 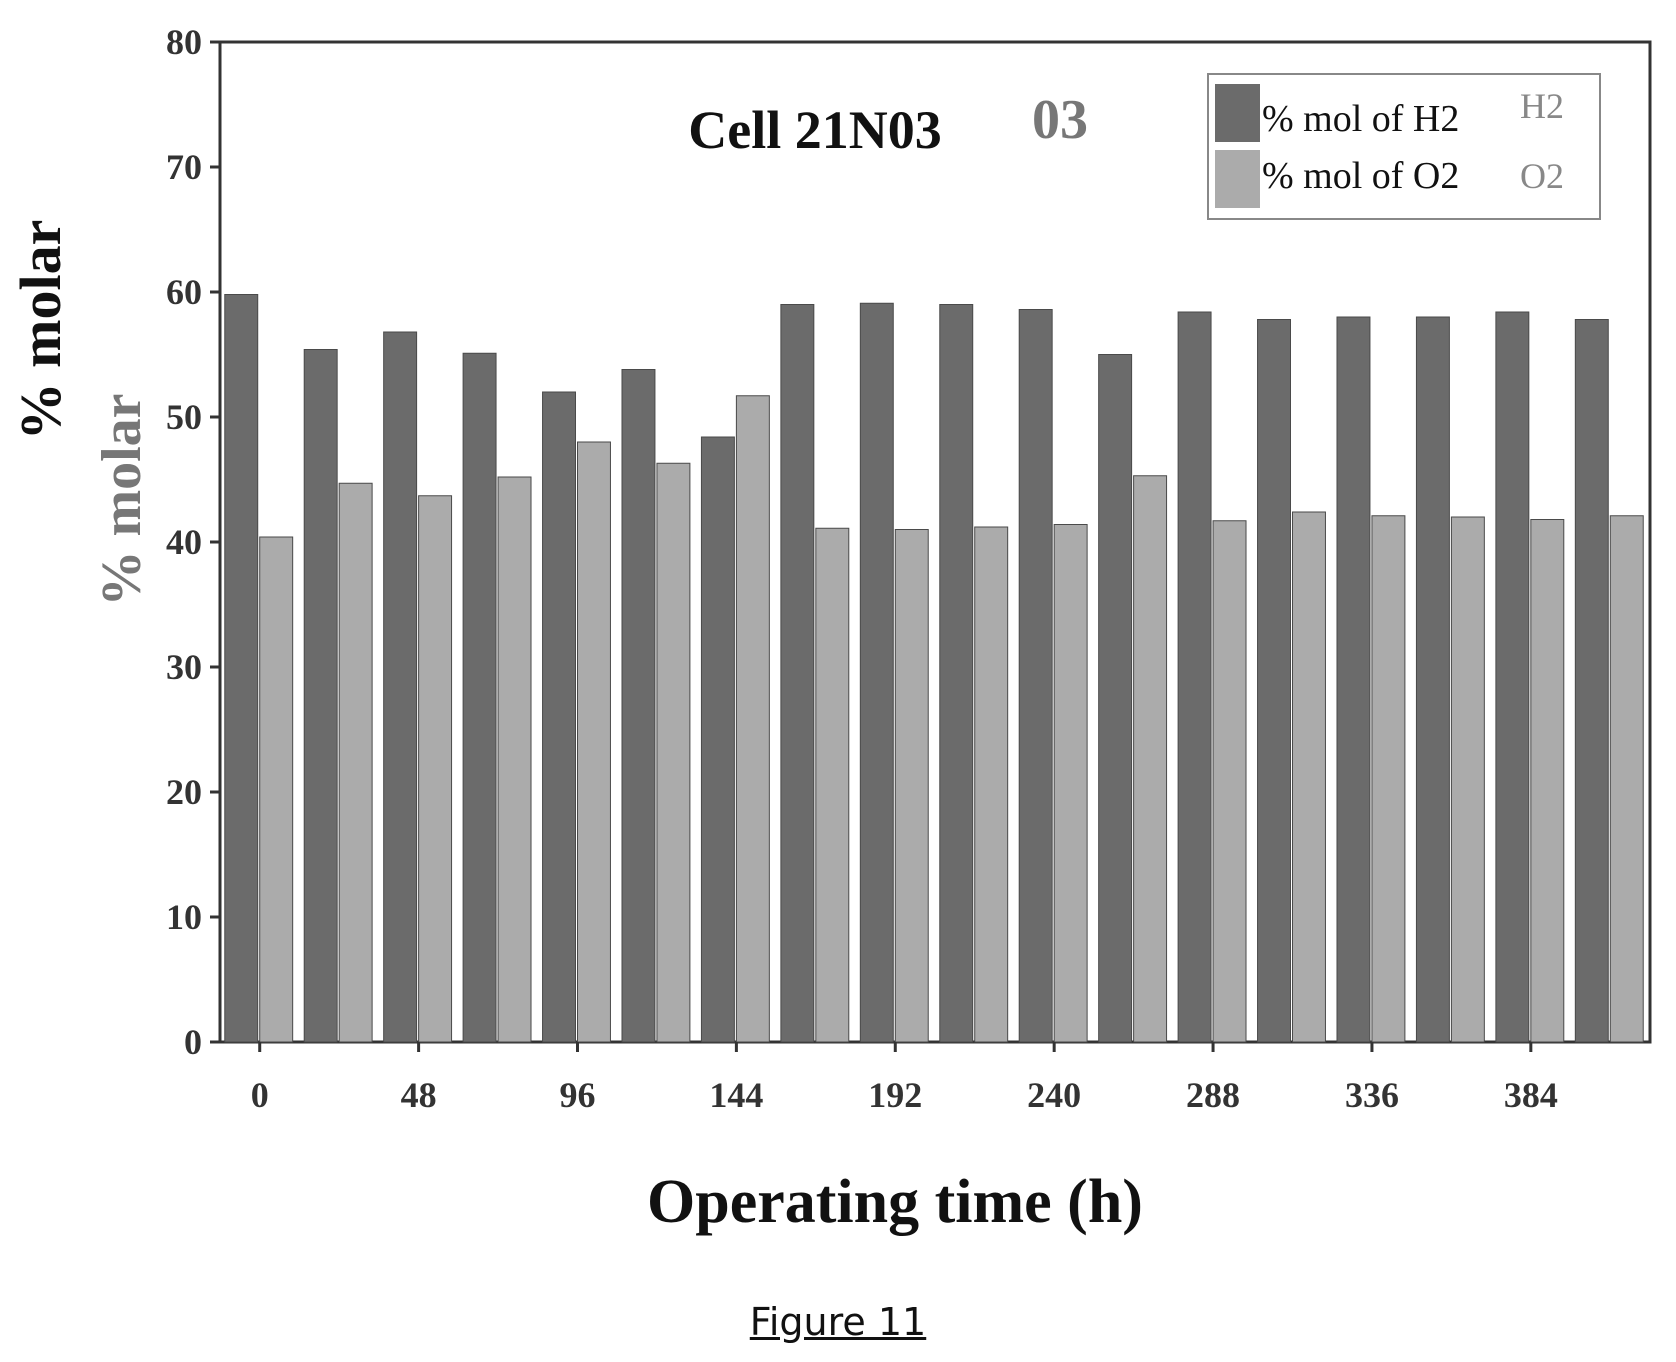 I want to click on y-tick-label-10: 10, so click(x=184, y=917).